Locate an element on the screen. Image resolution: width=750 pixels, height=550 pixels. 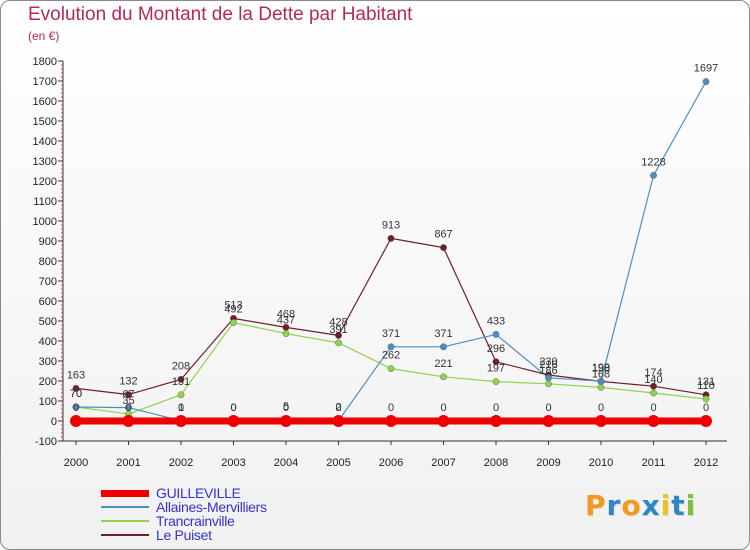
data-label: 132 is located at coordinates (128, 382).